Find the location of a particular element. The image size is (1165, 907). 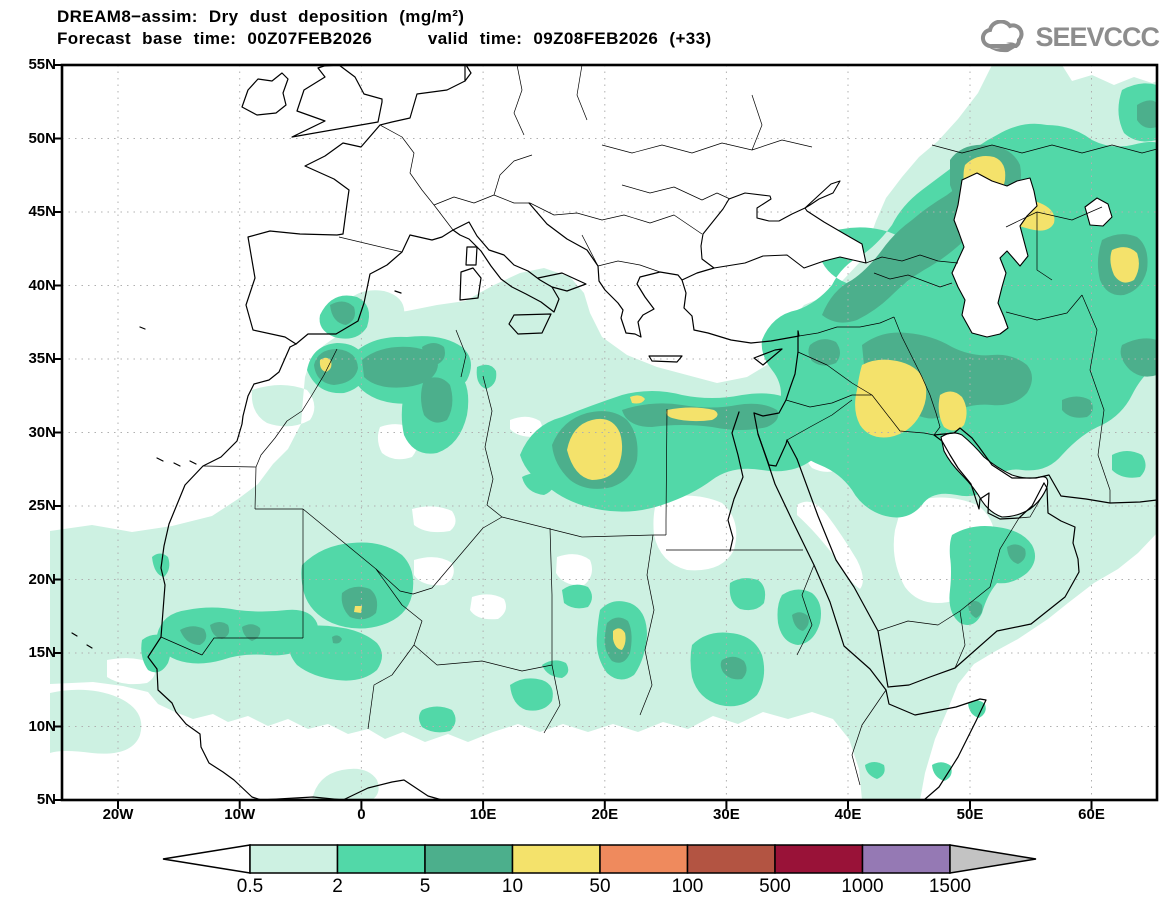

lon-tick-label: 10E is located at coordinates (483, 814).